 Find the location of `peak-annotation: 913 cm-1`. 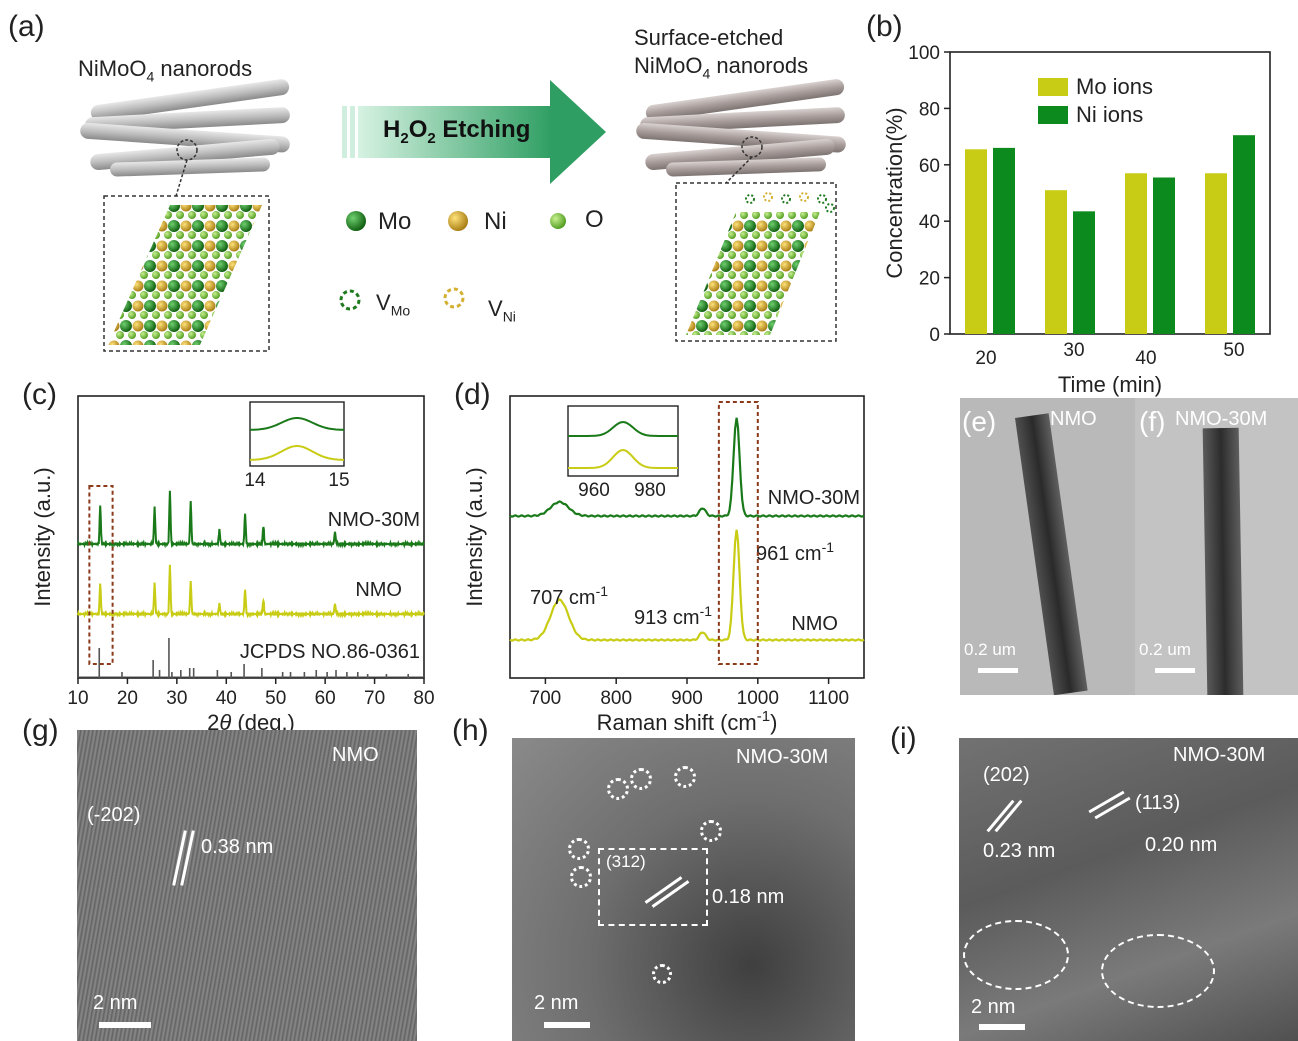

peak-annotation: 913 cm-1 is located at coordinates (673, 616).